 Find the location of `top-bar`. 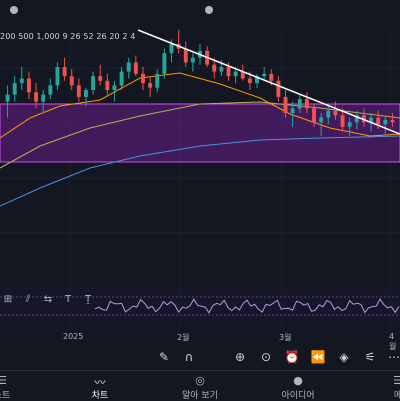

top-bar is located at coordinates (200, 14).